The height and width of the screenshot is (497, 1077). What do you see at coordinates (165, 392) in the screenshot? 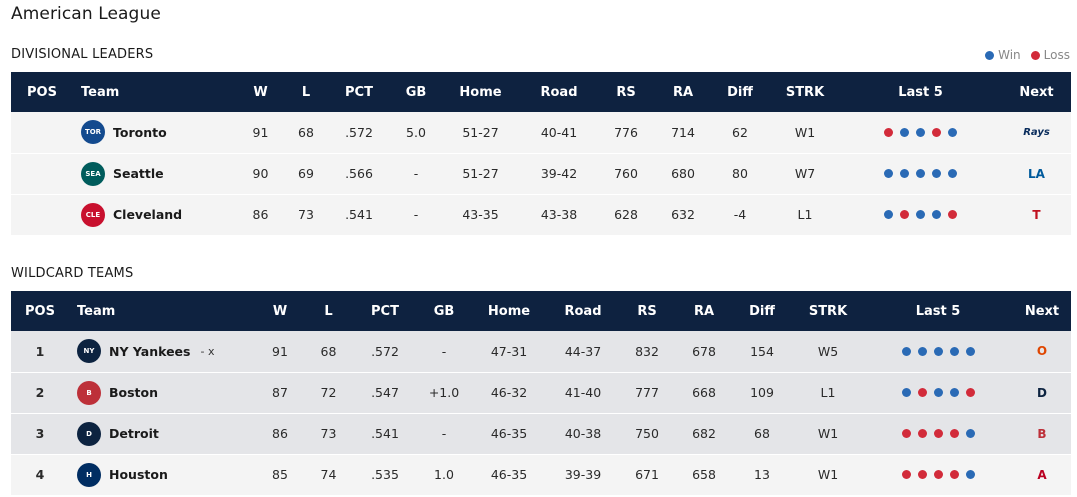
I see `team-link: B Boston` at bounding box center [165, 392].